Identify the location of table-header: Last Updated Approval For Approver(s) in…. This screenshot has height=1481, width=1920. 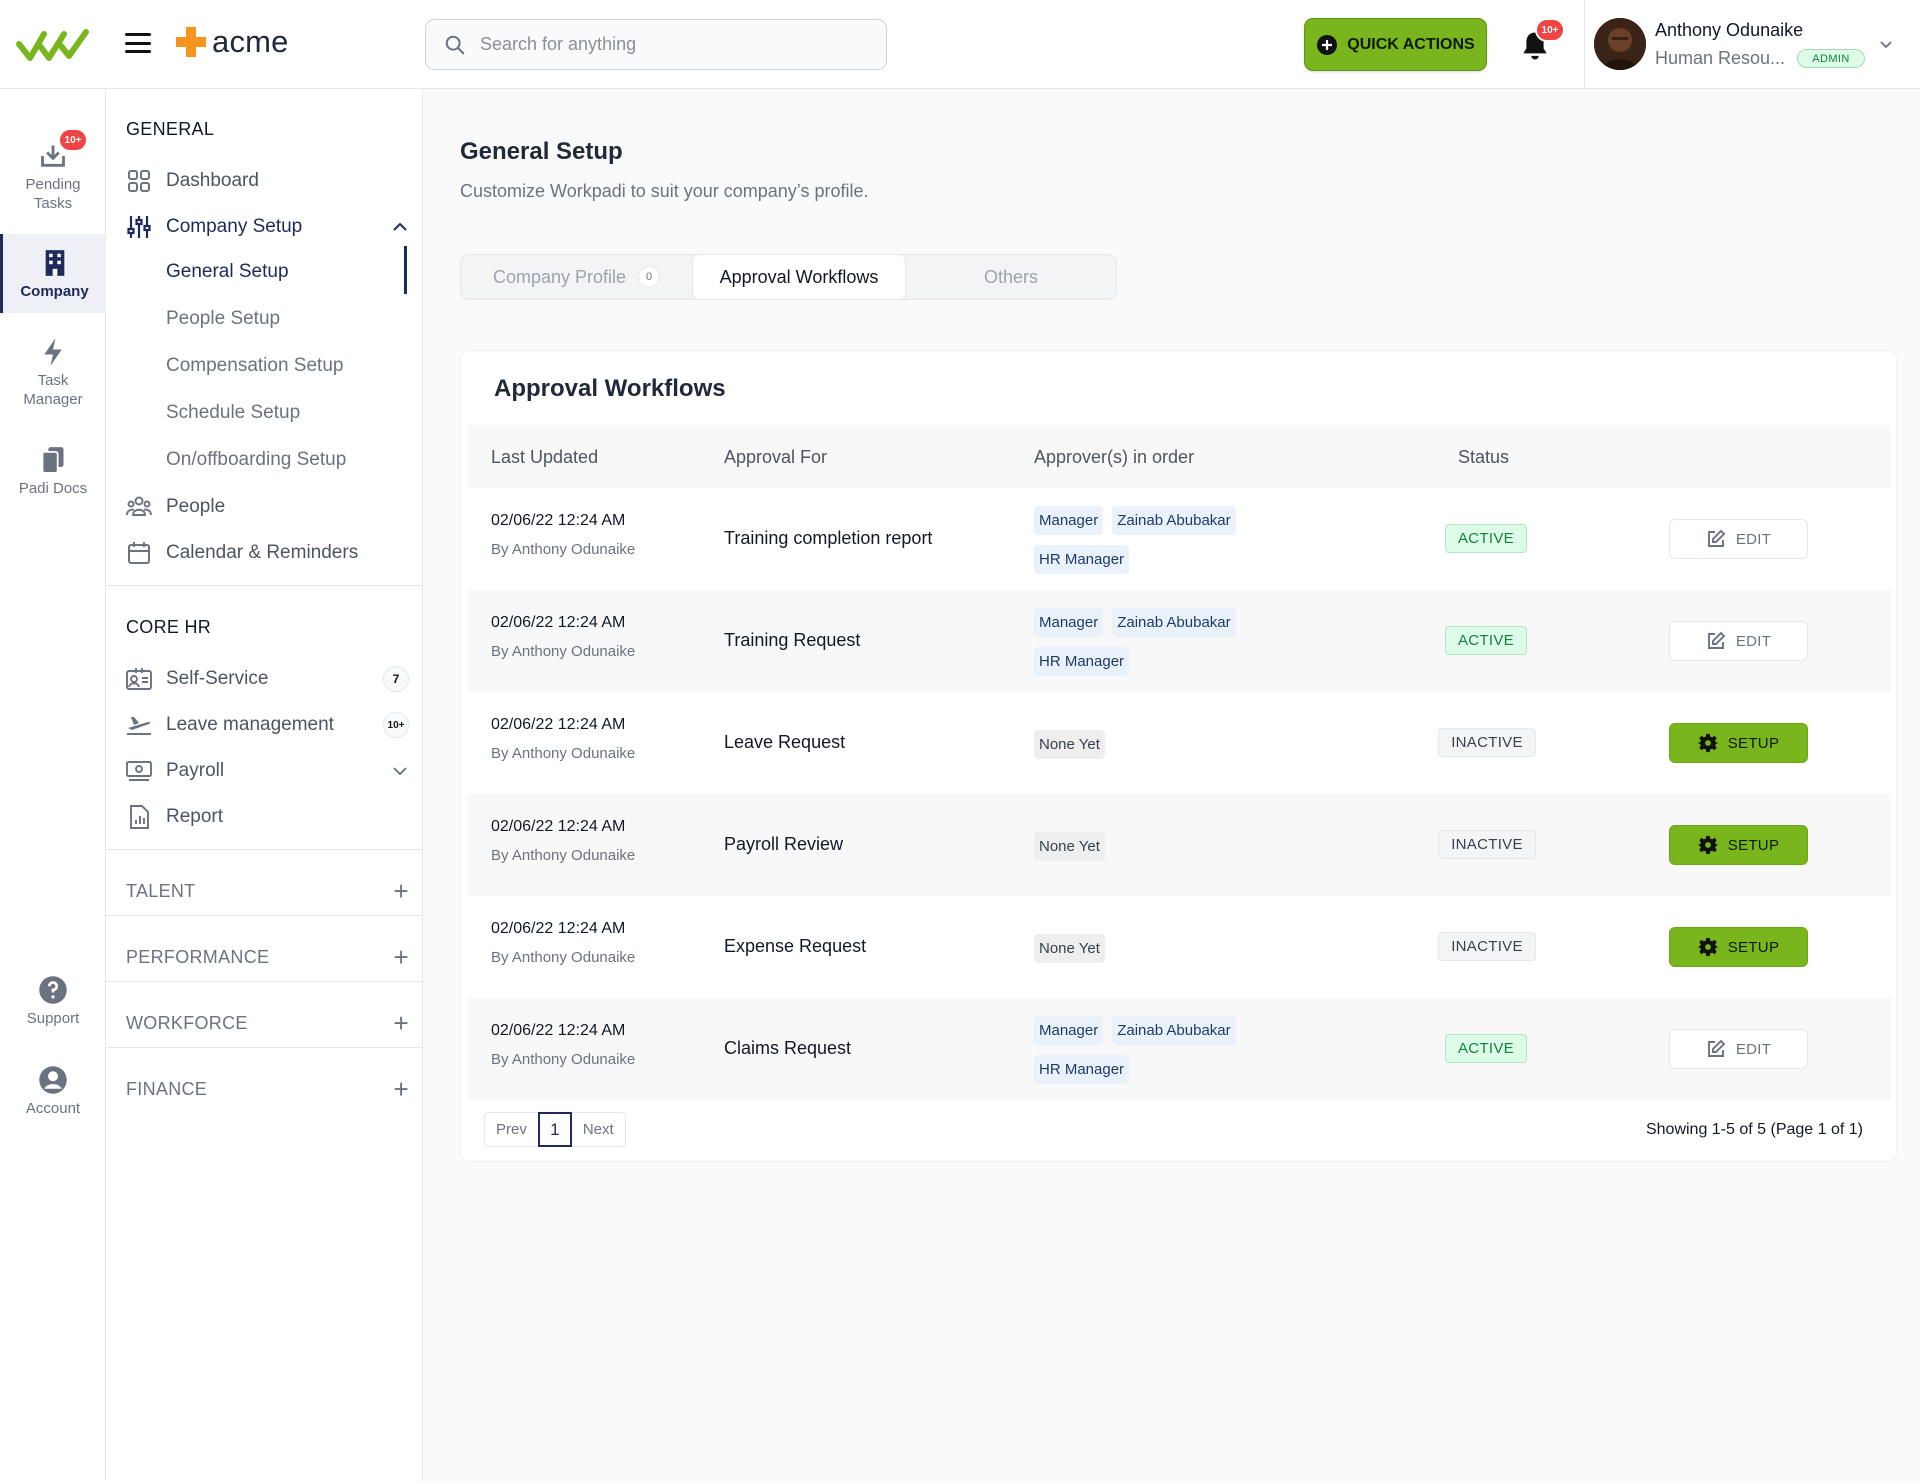
(1179, 456).